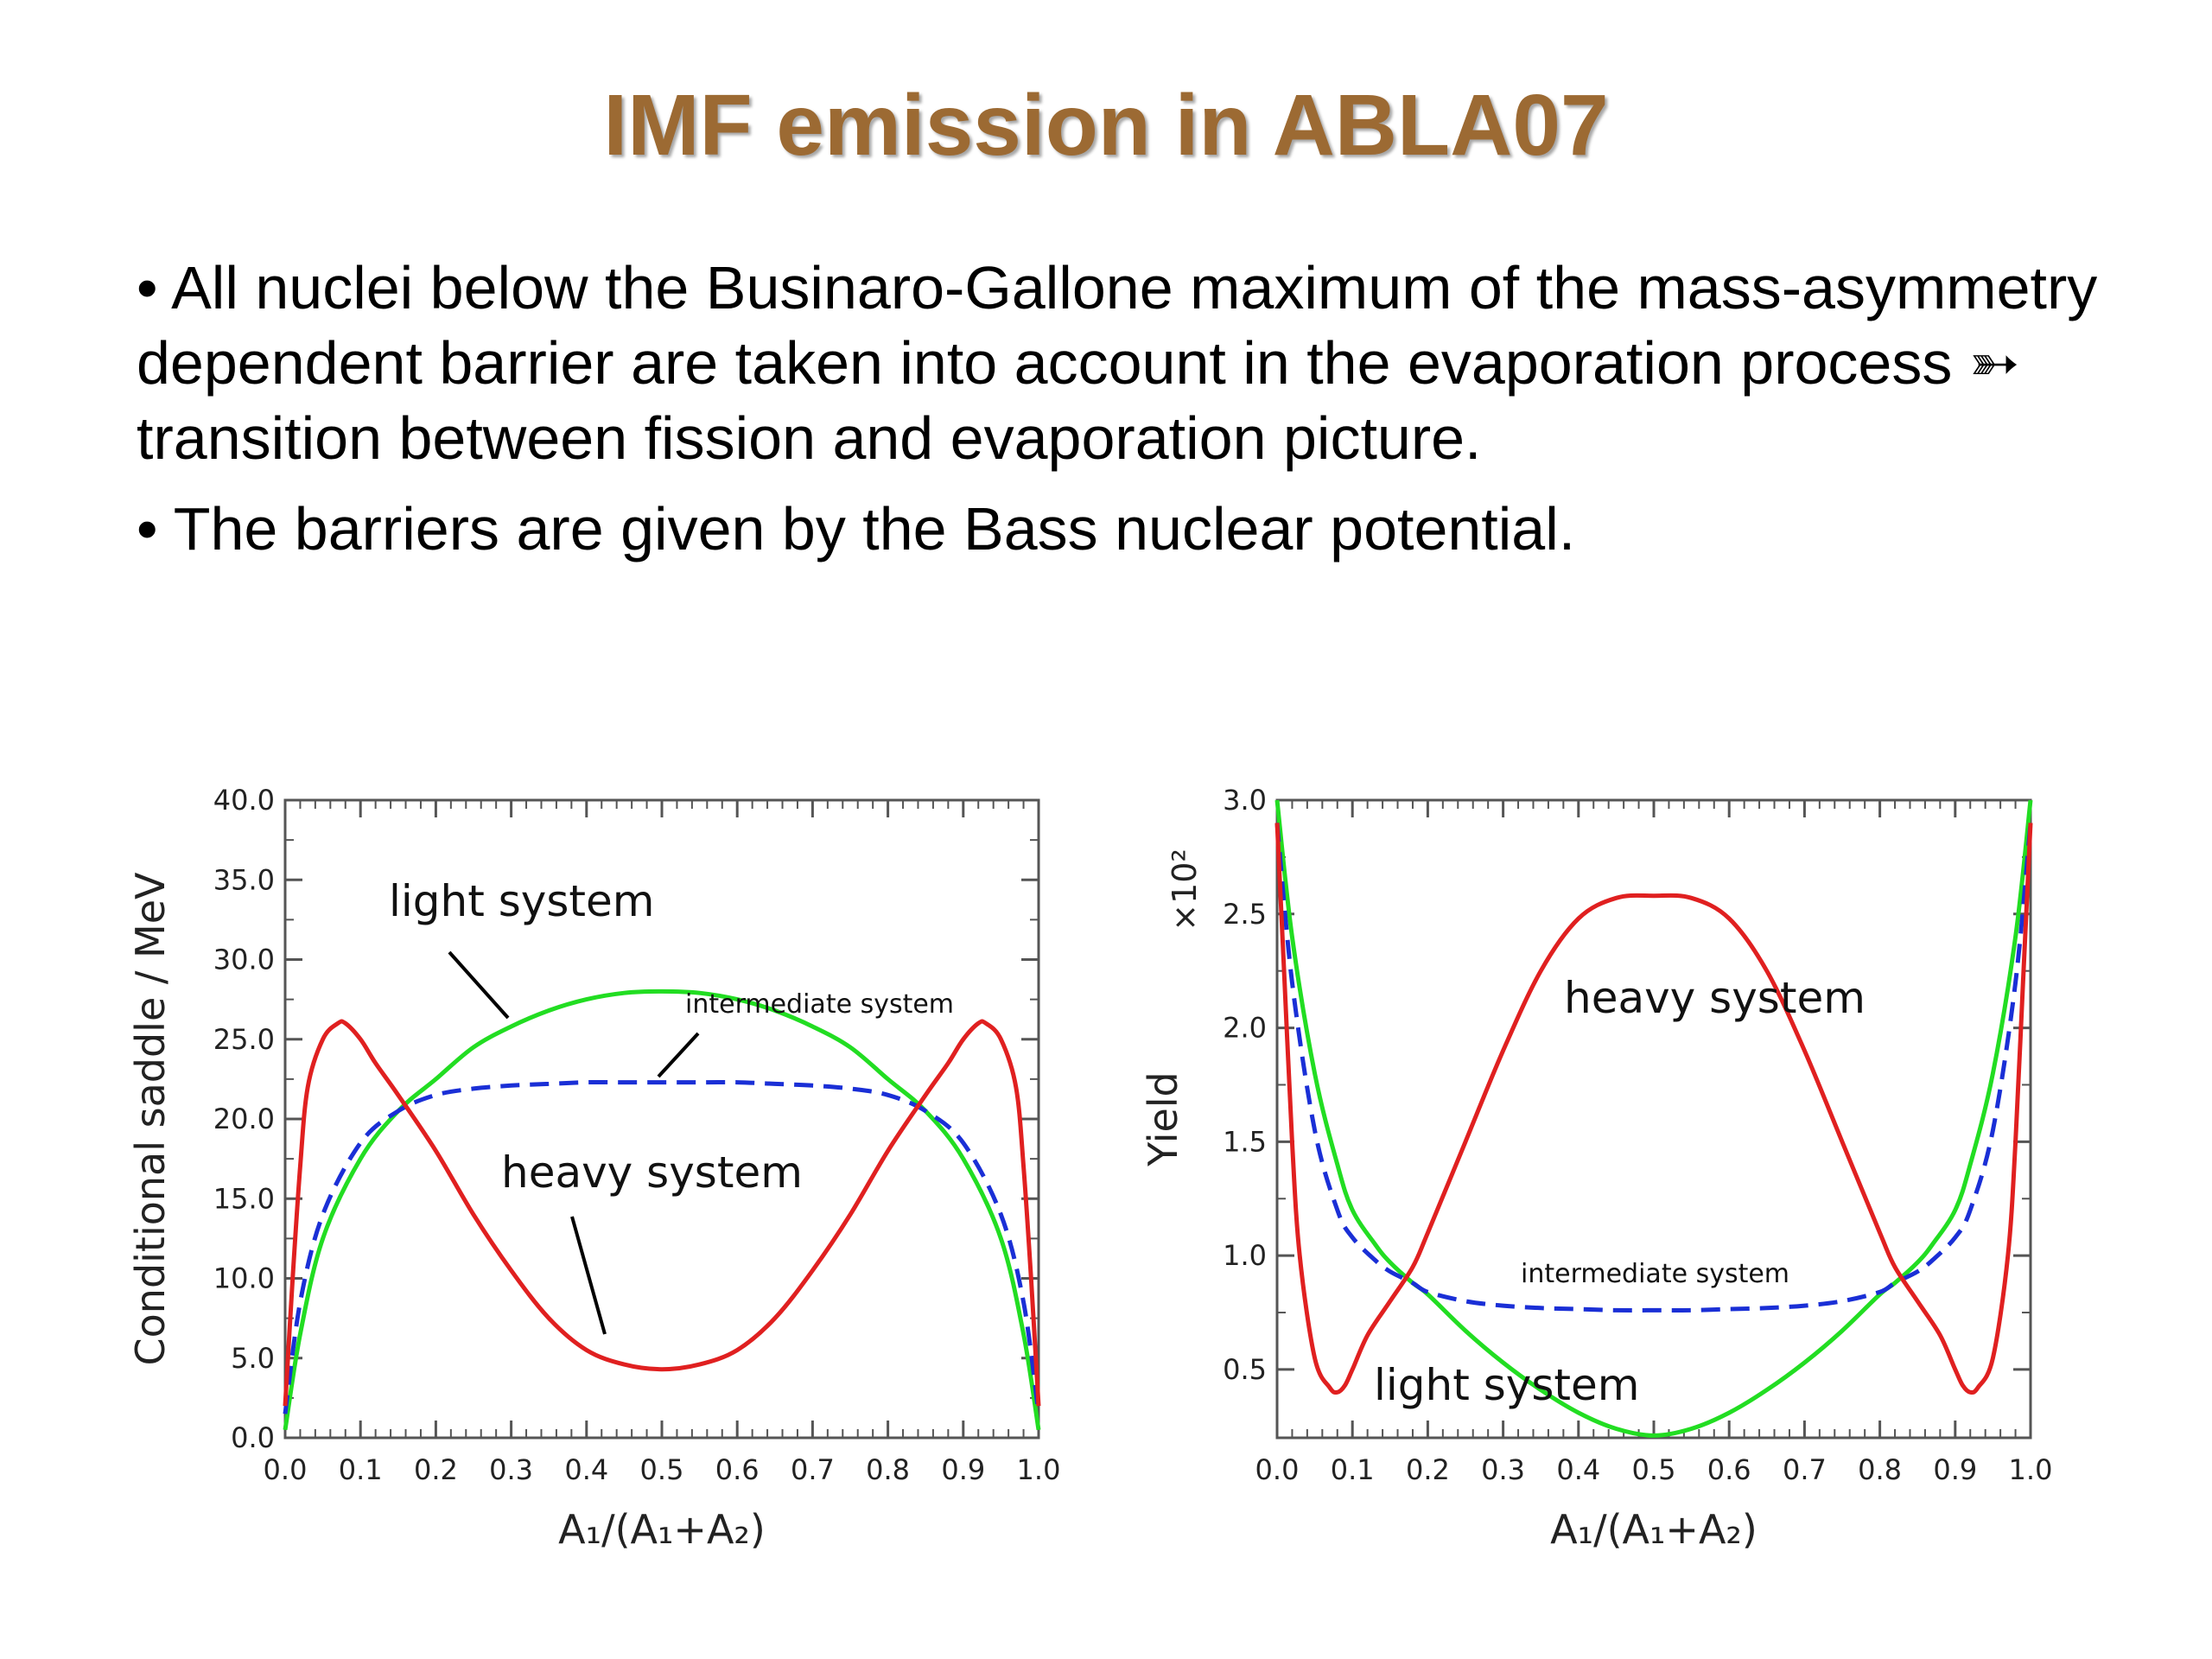 This screenshot has height=1659, width=2212. Describe the element at coordinates (152, 1118) in the screenshot. I see `y-axis-label: Conditional saddle / MeV` at that location.